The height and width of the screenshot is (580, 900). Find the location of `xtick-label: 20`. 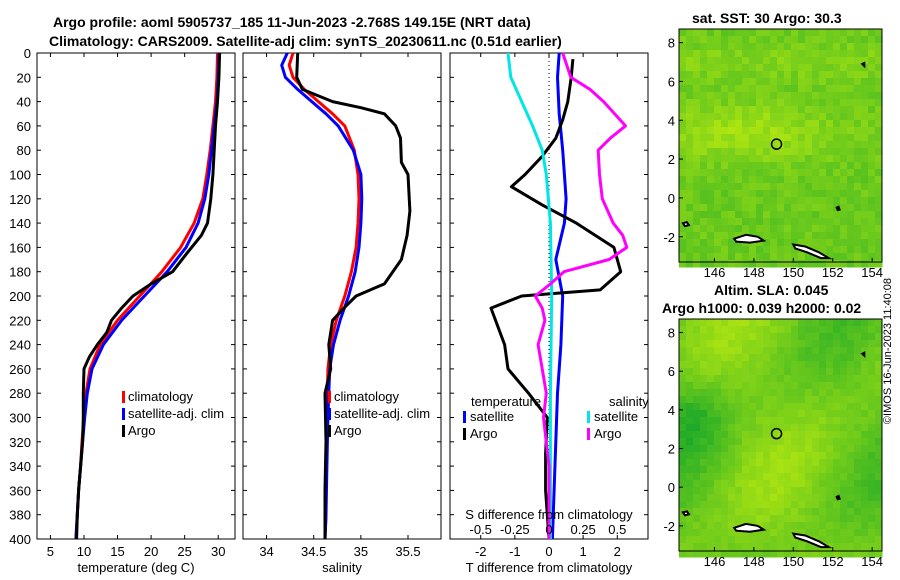

xtick-label: 20 is located at coordinates (151, 551).